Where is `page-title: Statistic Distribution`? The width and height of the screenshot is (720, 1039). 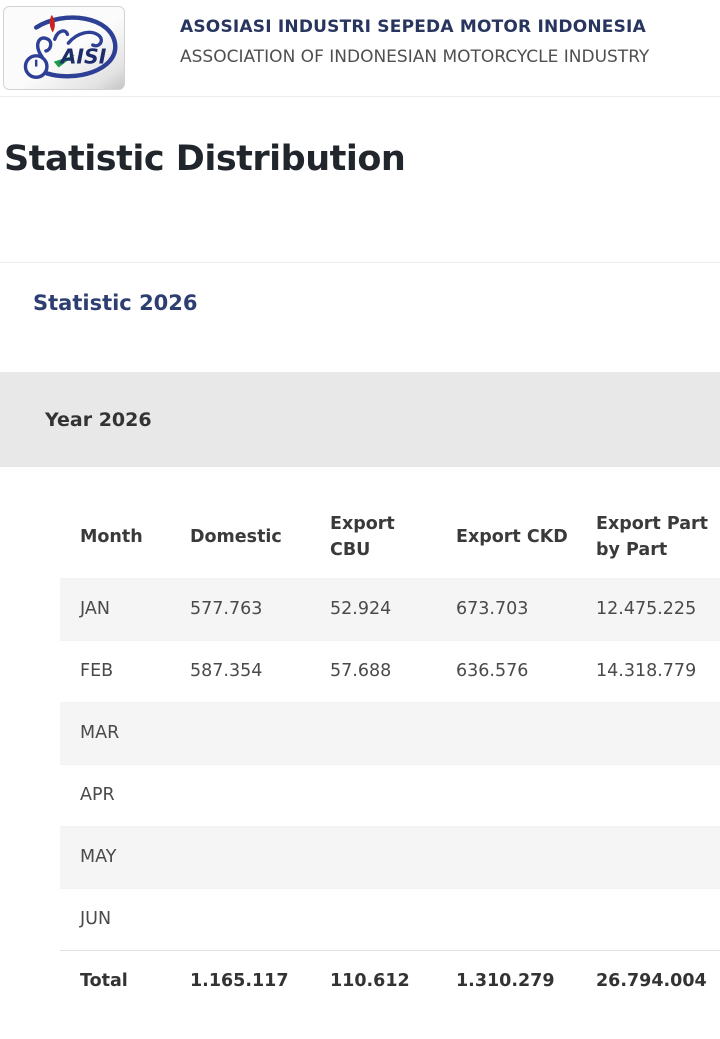
page-title: Statistic Distribution is located at coordinates (205, 159).